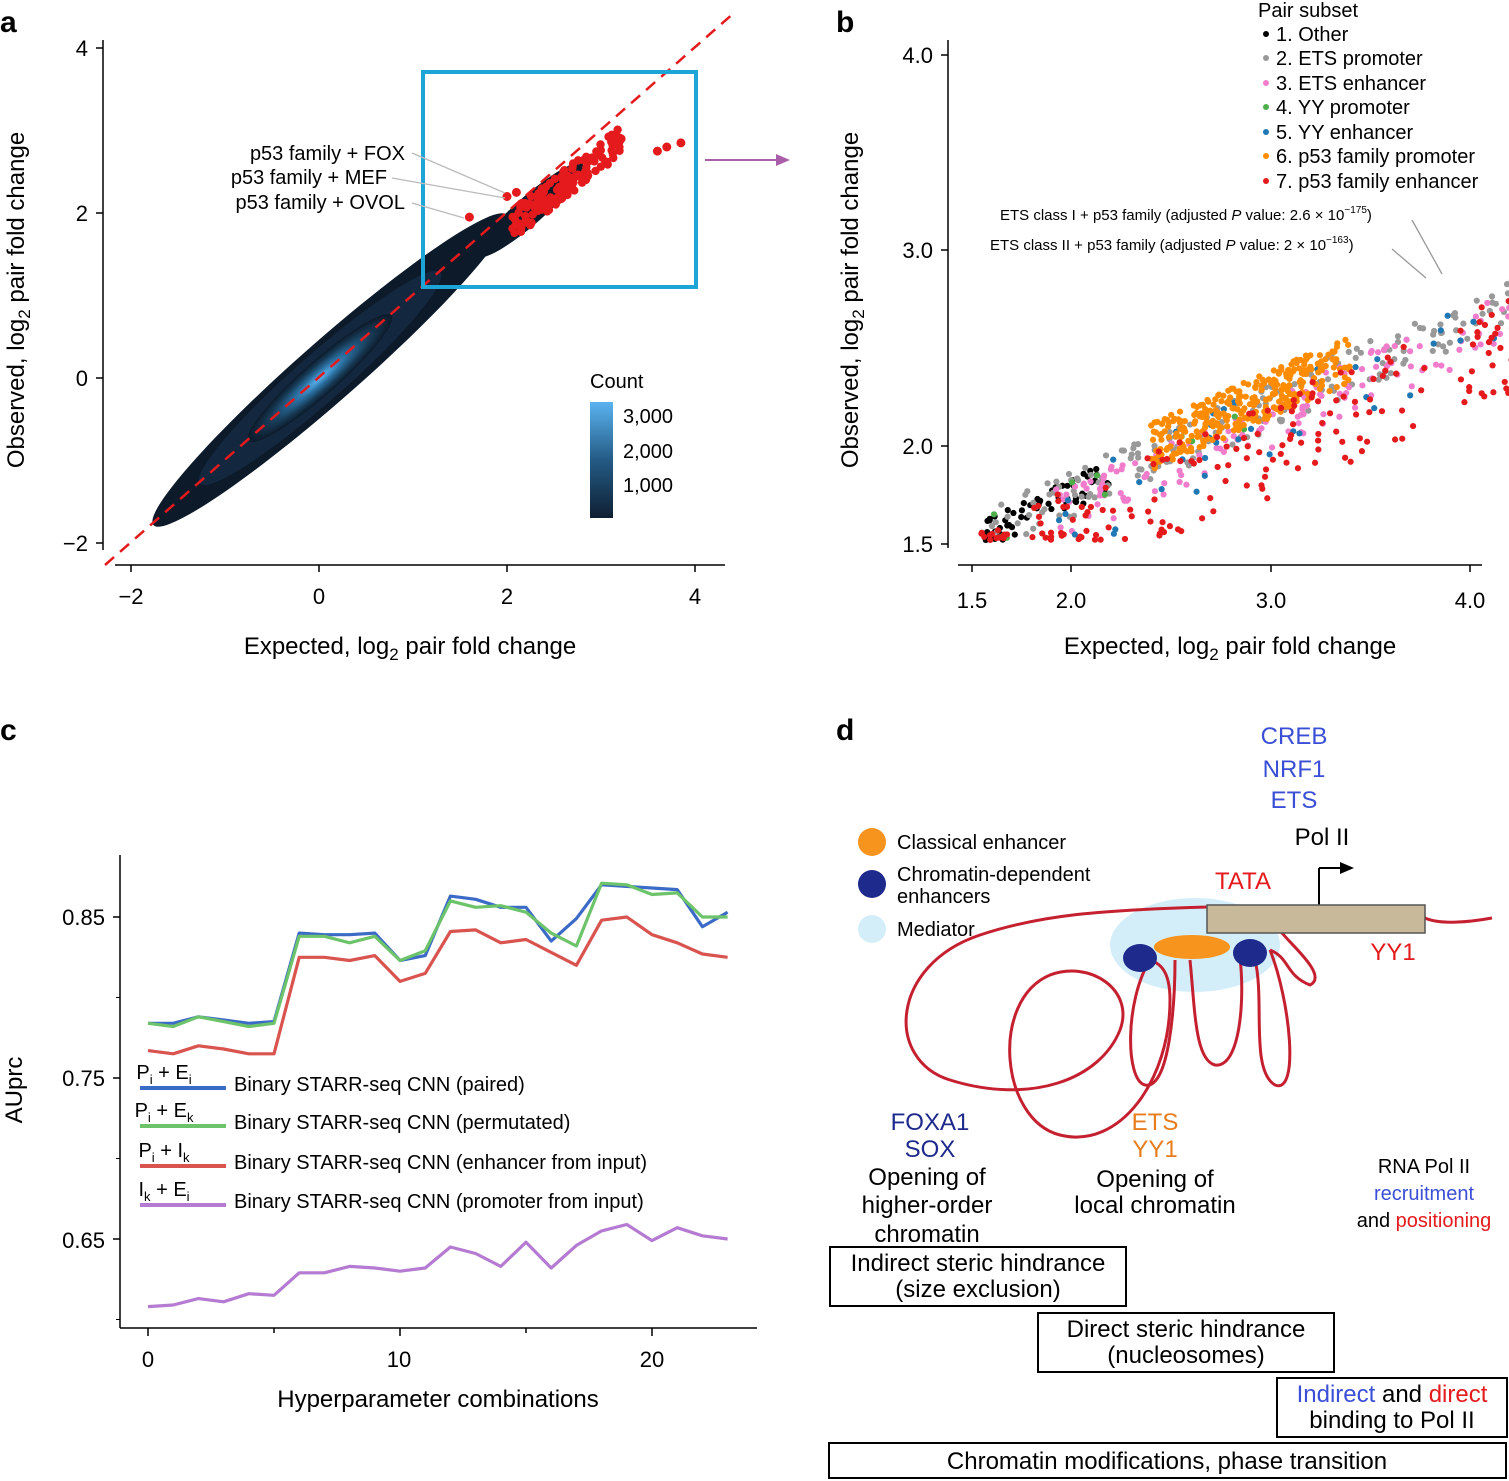  What do you see at coordinates (1377, 182) in the screenshot?
I see `legend-label: 7. p53 family enhancer` at bounding box center [1377, 182].